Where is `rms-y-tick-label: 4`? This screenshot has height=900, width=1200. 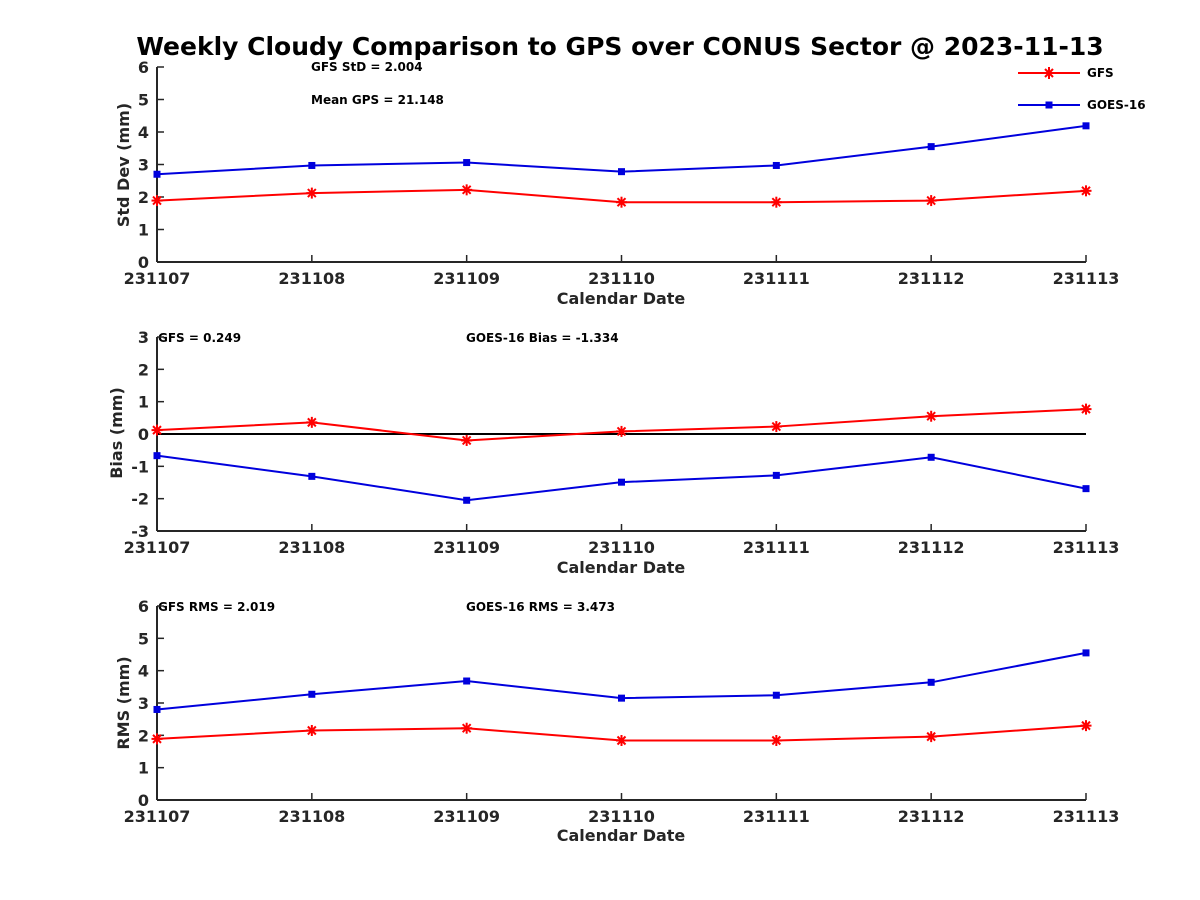
rms-y-tick-label: 4 is located at coordinates (143, 671).